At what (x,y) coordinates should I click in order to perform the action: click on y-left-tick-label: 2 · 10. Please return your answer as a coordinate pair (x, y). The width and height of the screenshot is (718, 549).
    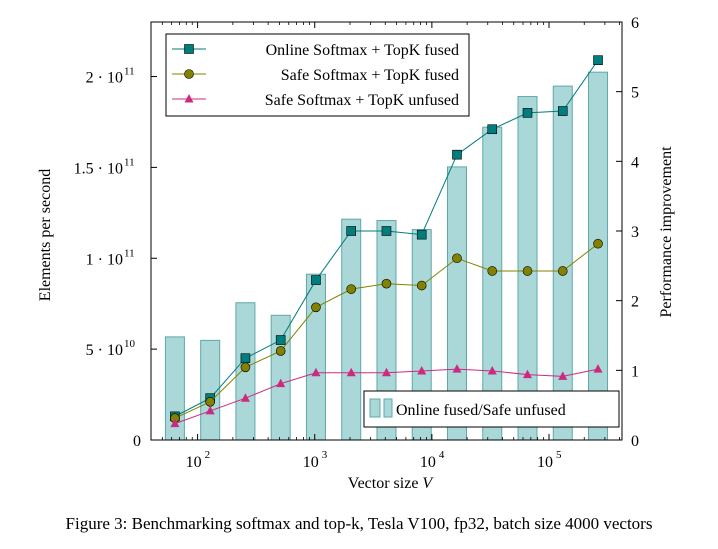
    Looking at the image, I should click on (104, 78).